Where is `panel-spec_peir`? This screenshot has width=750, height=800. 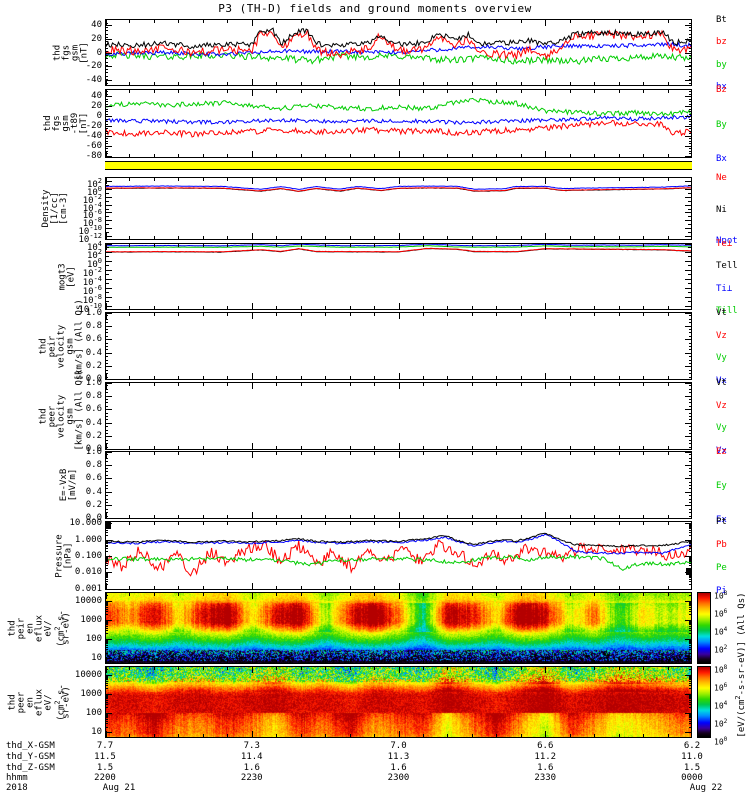
panel-spec_peir is located at coordinates (398, 628).